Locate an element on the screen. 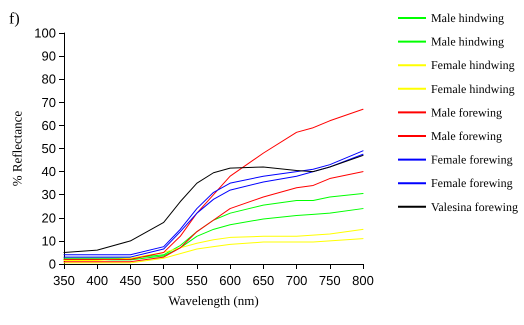 This screenshot has width=524, height=325. y-tick-label: 40 is located at coordinates (49, 172).